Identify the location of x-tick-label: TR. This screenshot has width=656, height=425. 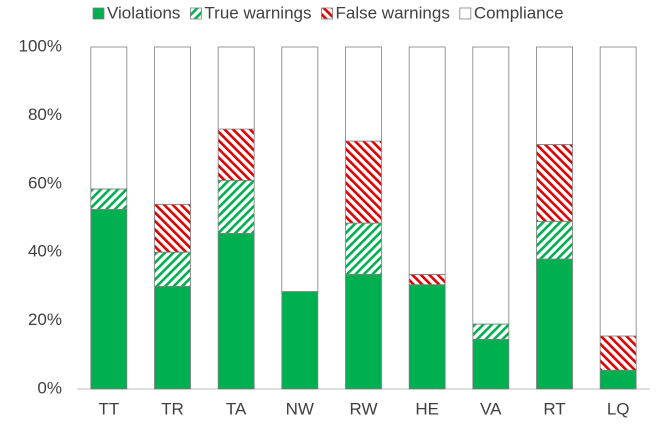
(172, 408).